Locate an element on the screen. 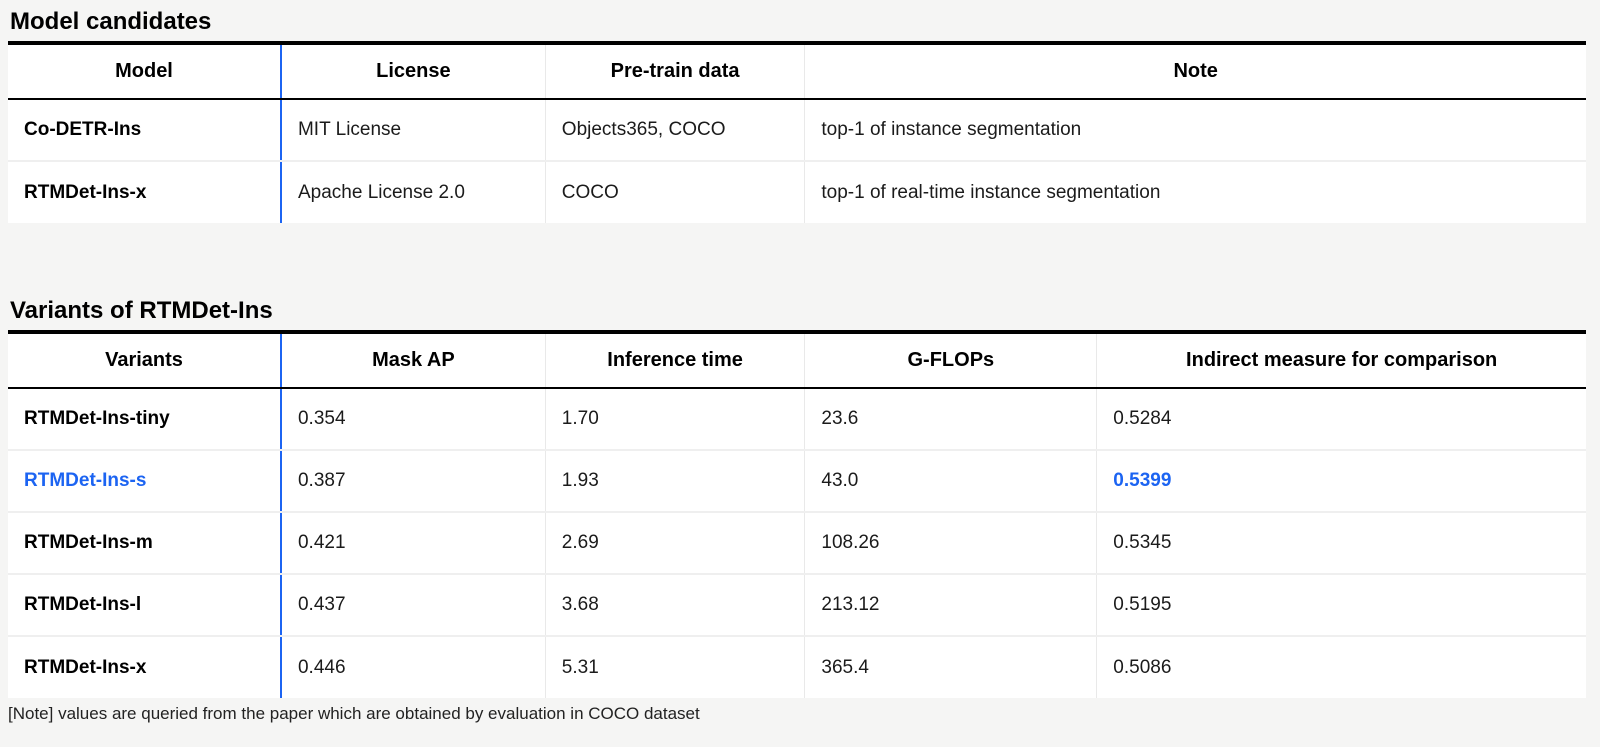 The image size is (1600, 747). cell-inference-time: 5.31 is located at coordinates (675, 667).